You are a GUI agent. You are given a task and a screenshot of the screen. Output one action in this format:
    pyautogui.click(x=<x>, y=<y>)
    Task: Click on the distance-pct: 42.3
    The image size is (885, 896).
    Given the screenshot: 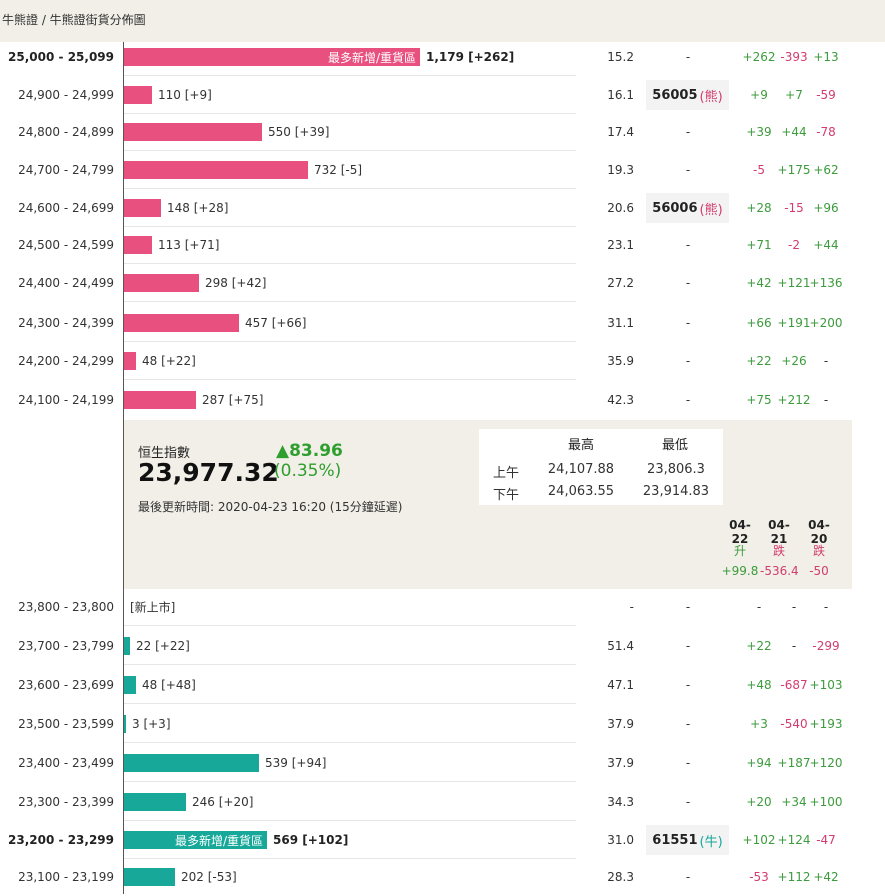 What is the action you would take?
    pyautogui.click(x=620, y=400)
    